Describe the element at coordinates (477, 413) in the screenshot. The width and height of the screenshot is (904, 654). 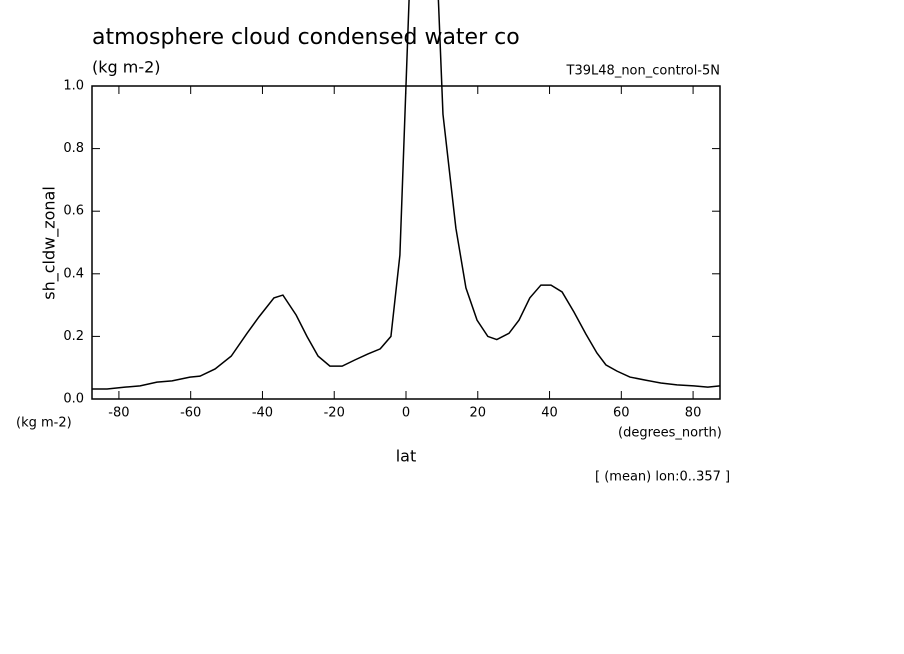
I see `x-tick-label: 20` at that location.